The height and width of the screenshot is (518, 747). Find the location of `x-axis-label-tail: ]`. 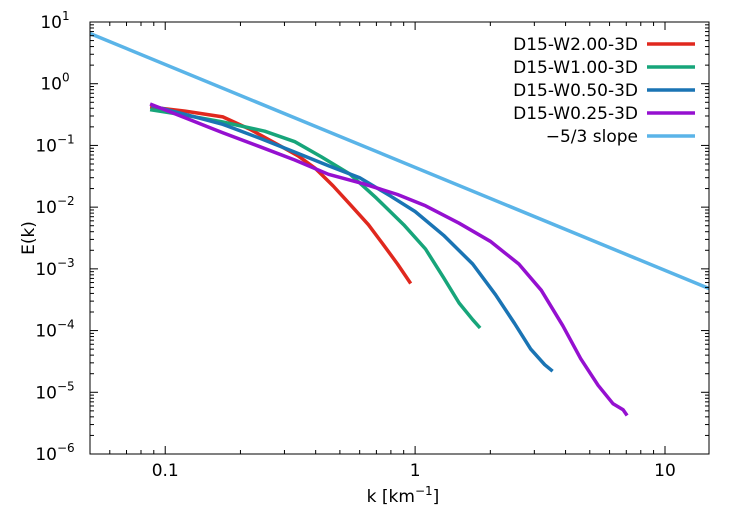

x-axis-label-tail: ] is located at coordinates (436, 497).